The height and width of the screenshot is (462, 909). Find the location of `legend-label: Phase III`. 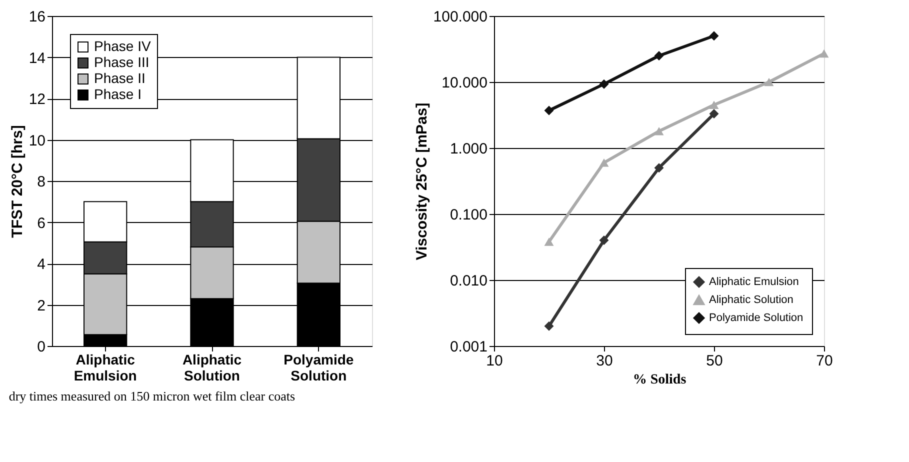

legend-label: Phase III is located at coordinates (122, 62).